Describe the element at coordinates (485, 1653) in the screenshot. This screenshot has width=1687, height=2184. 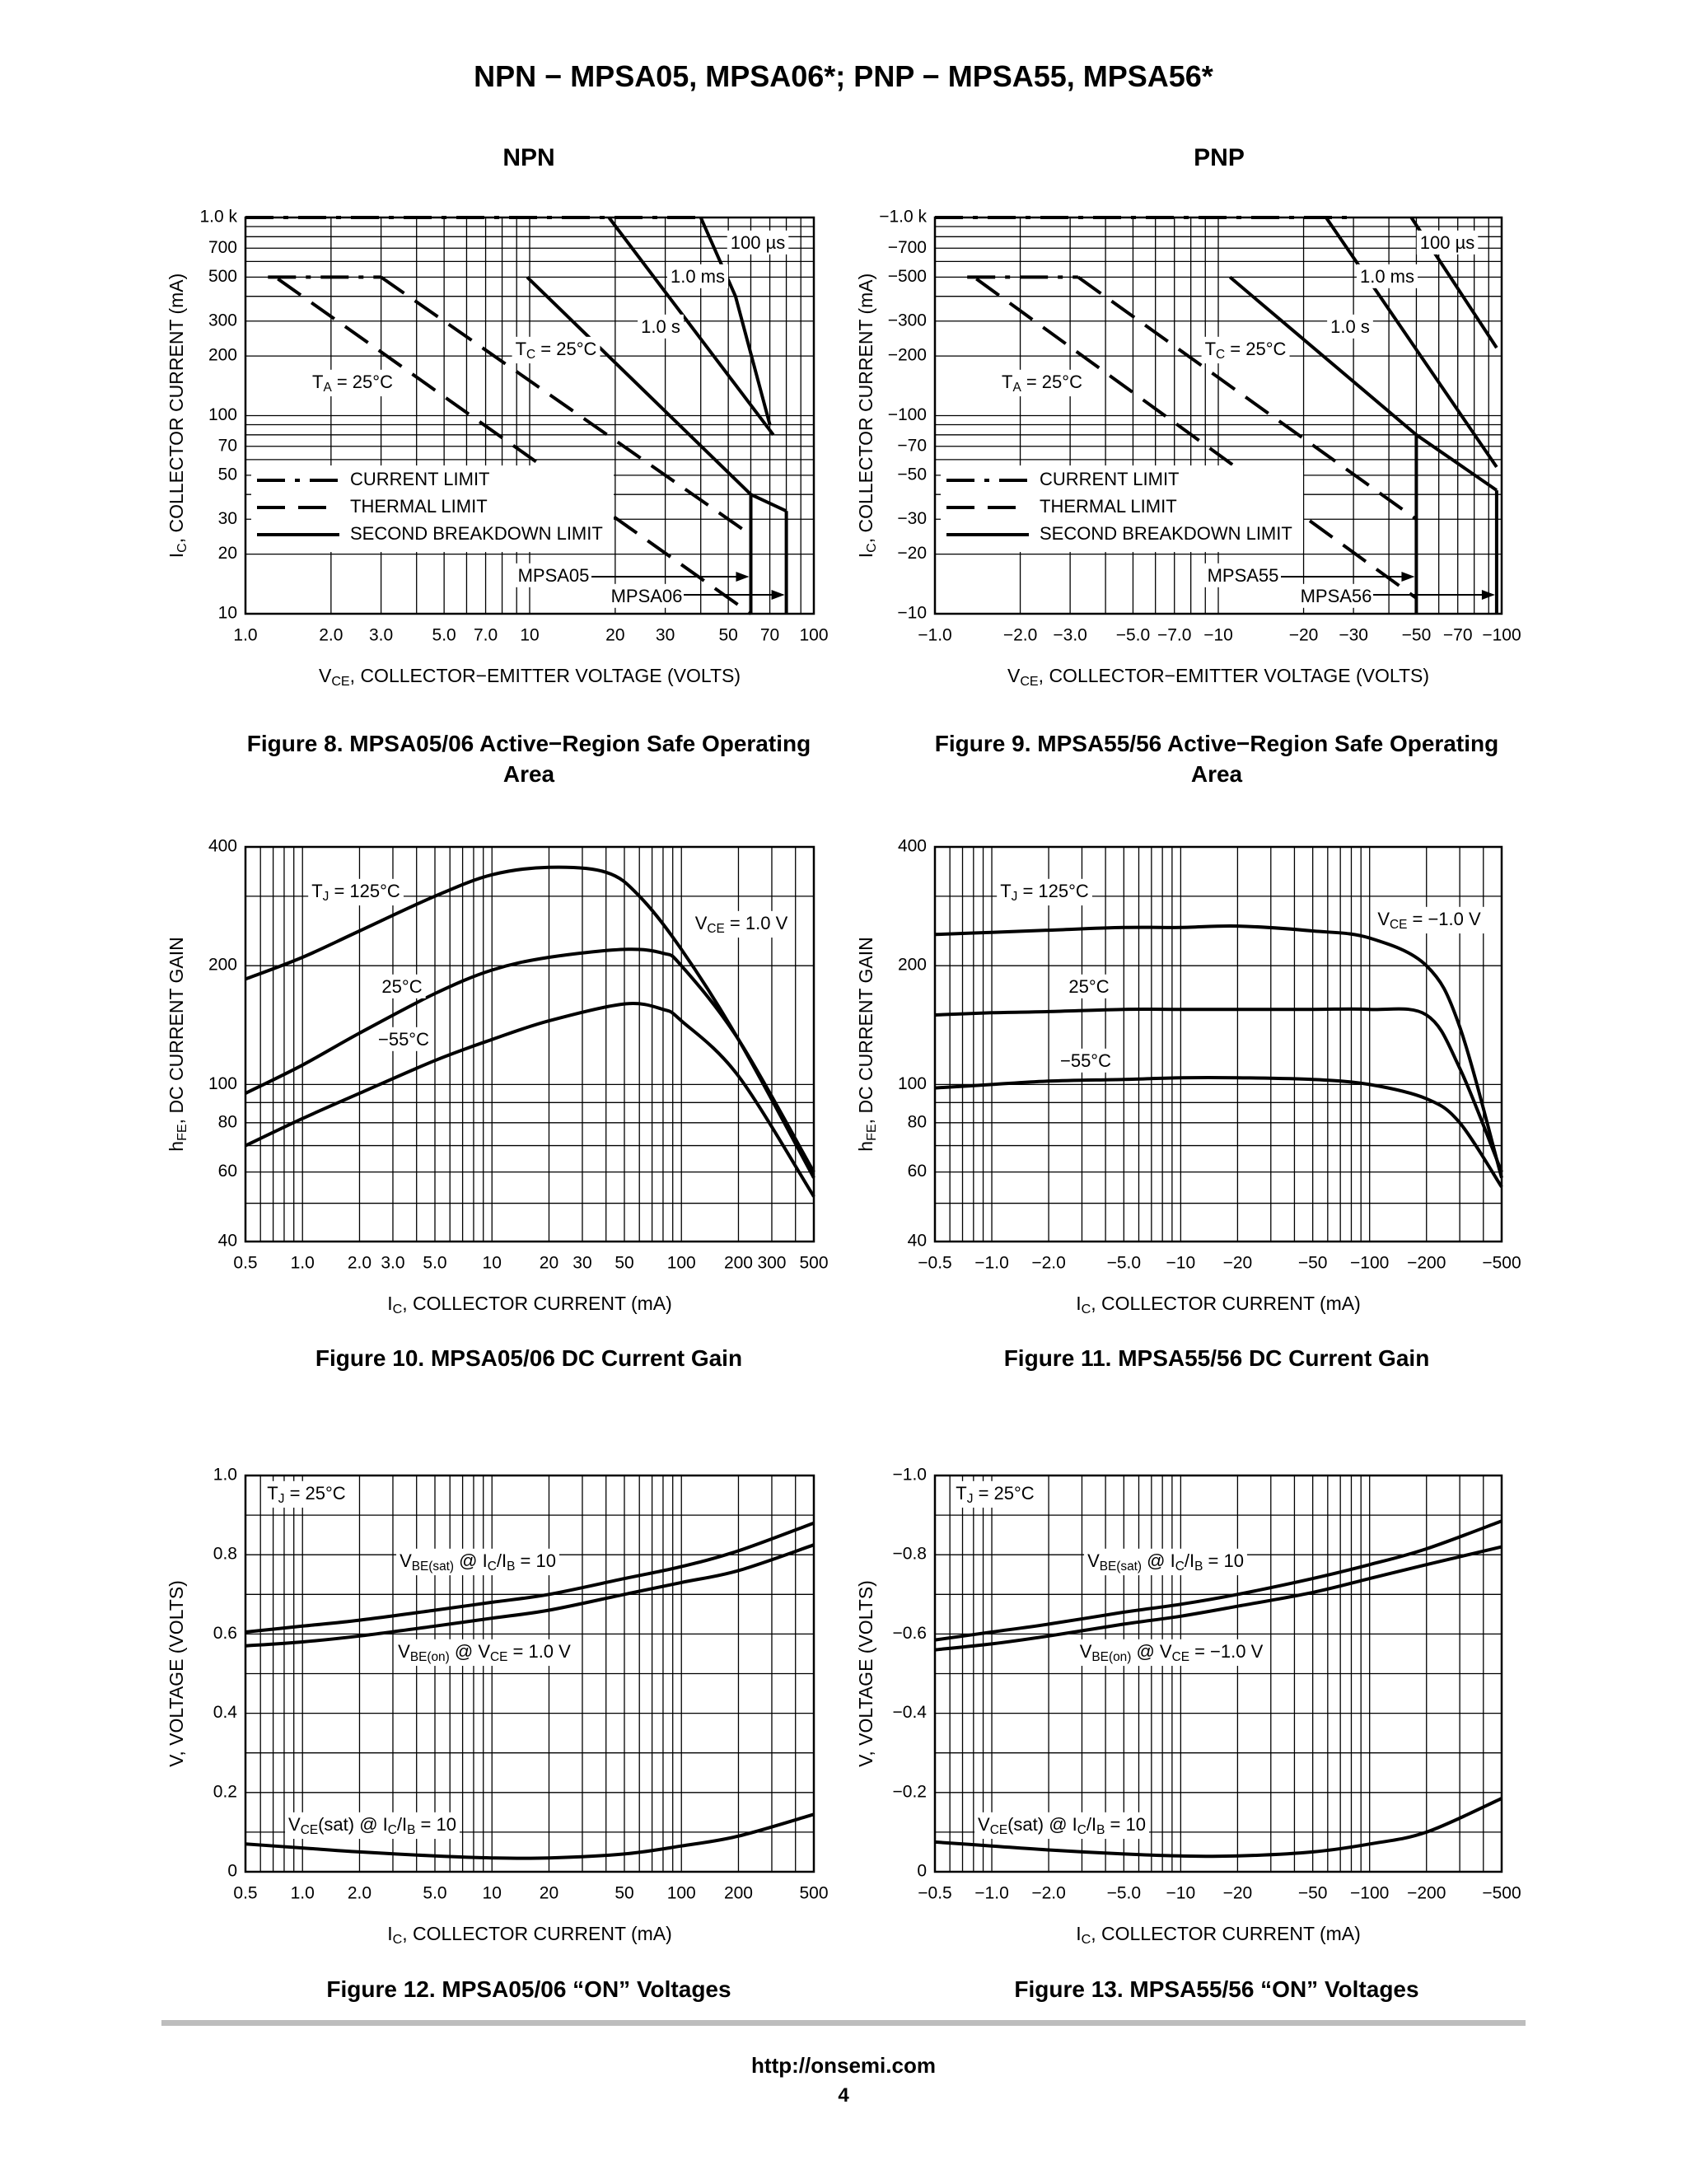
I see `label-vbeon-bg` at that location.